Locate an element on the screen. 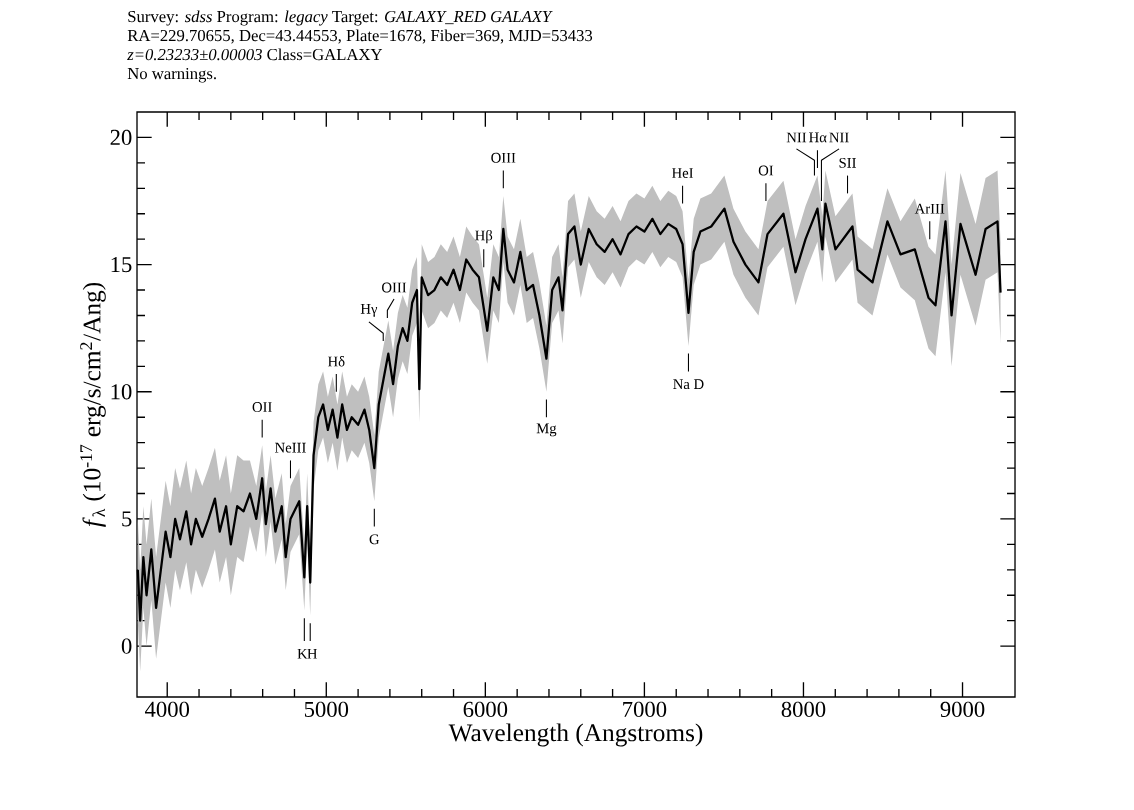  annotation: ArIII is located at coordinates (929, 208).